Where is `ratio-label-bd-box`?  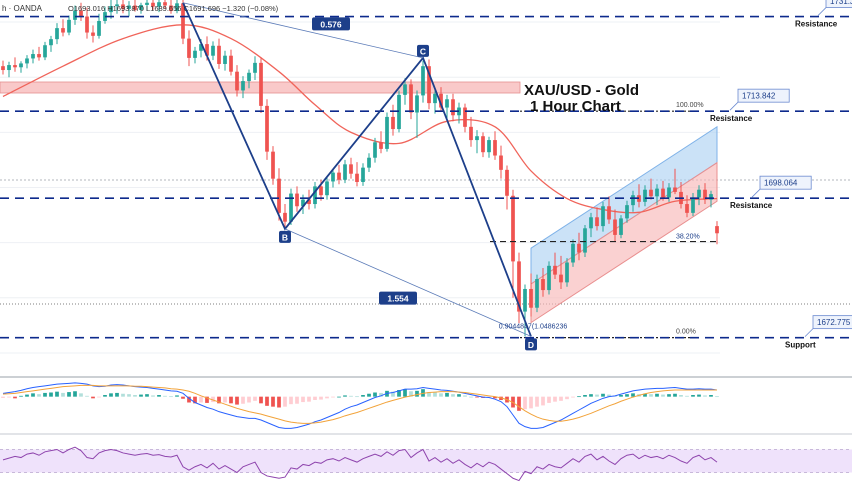 ratio-label-bd-box is located at coordinates (398, 298).